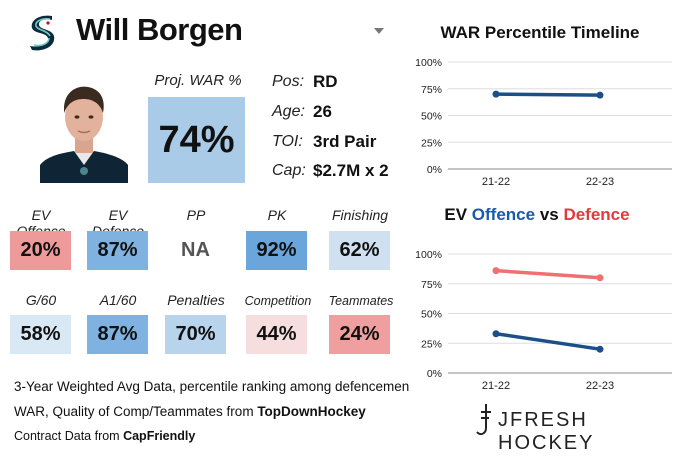  Describe the element at coordinates (543, 122) in the screenshot. I see `war-timeline-chart: 0% 25% 50% 75% 100% 21-22 22-23` at that location.